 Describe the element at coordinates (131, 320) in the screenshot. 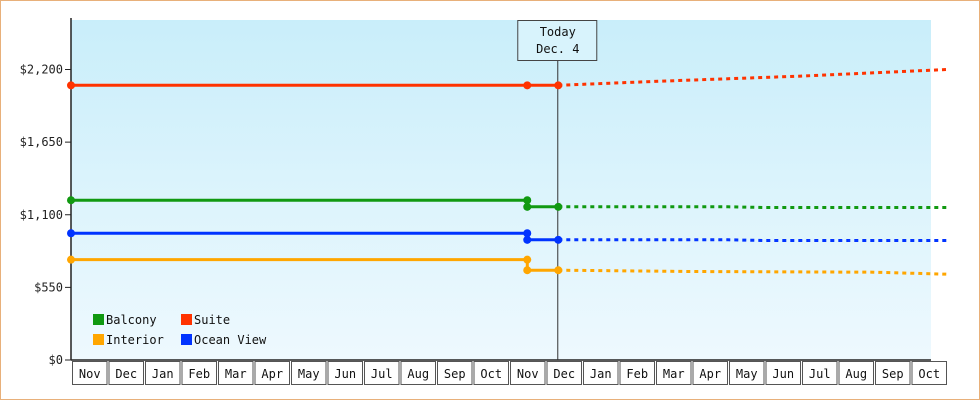

I see `legend-label-balcony: Balcony` at that location.